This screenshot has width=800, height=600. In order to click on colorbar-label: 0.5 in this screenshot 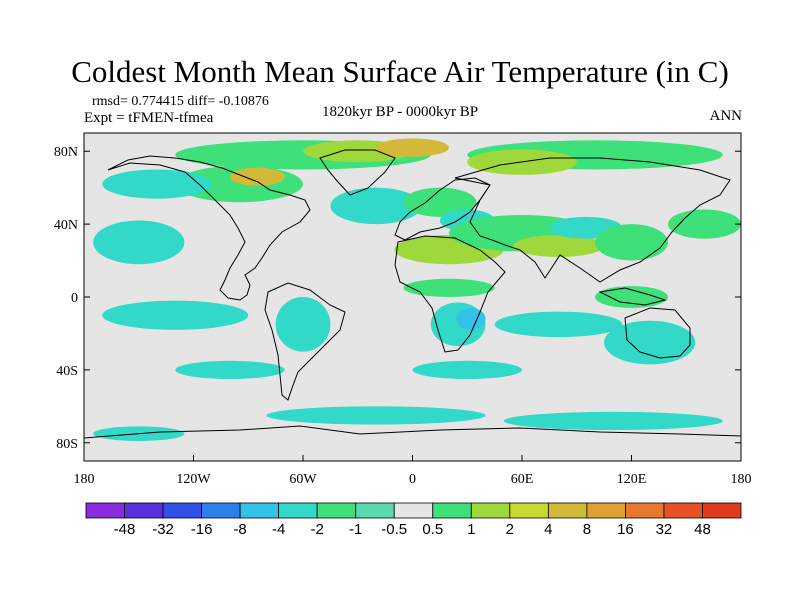, I will do `click(432, 529)`.